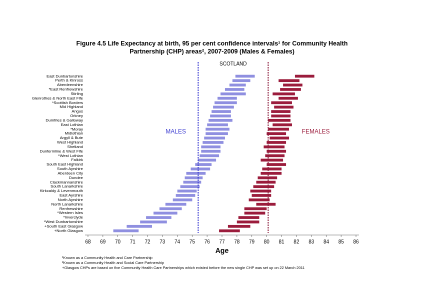 Image resolution: width=425 pixels, height=300 pixels. Describe the element at coordinates (67, 203) in the screenshot. I see `category-label: North Lanarkshire` at that location.